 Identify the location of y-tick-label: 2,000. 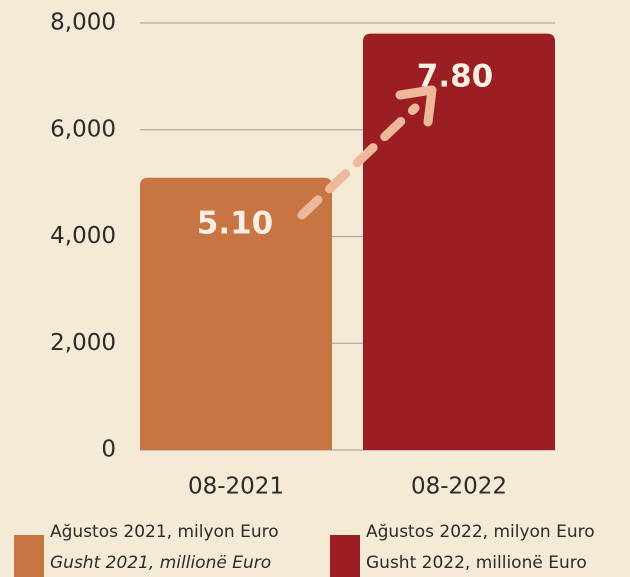
(83, 343).